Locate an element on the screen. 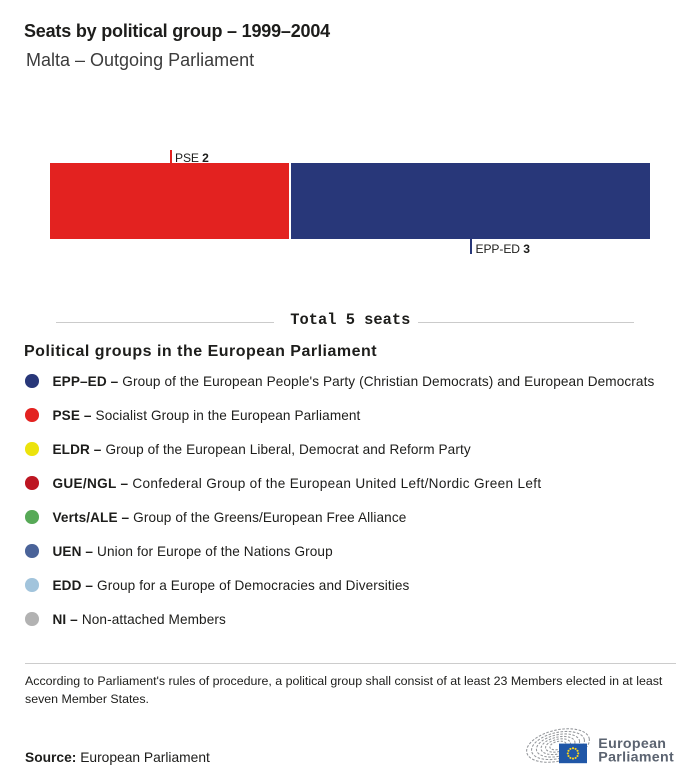  svg-text: Parliament is located at coordinates (636, 758).